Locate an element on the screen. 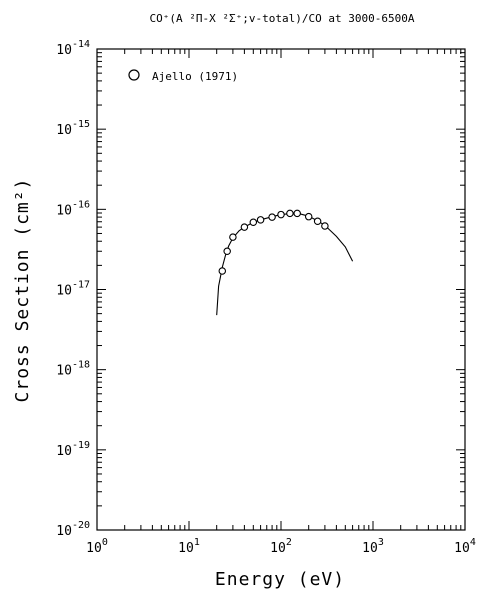  y-tick-label: 10-16 is located at coordinates (73, 208).